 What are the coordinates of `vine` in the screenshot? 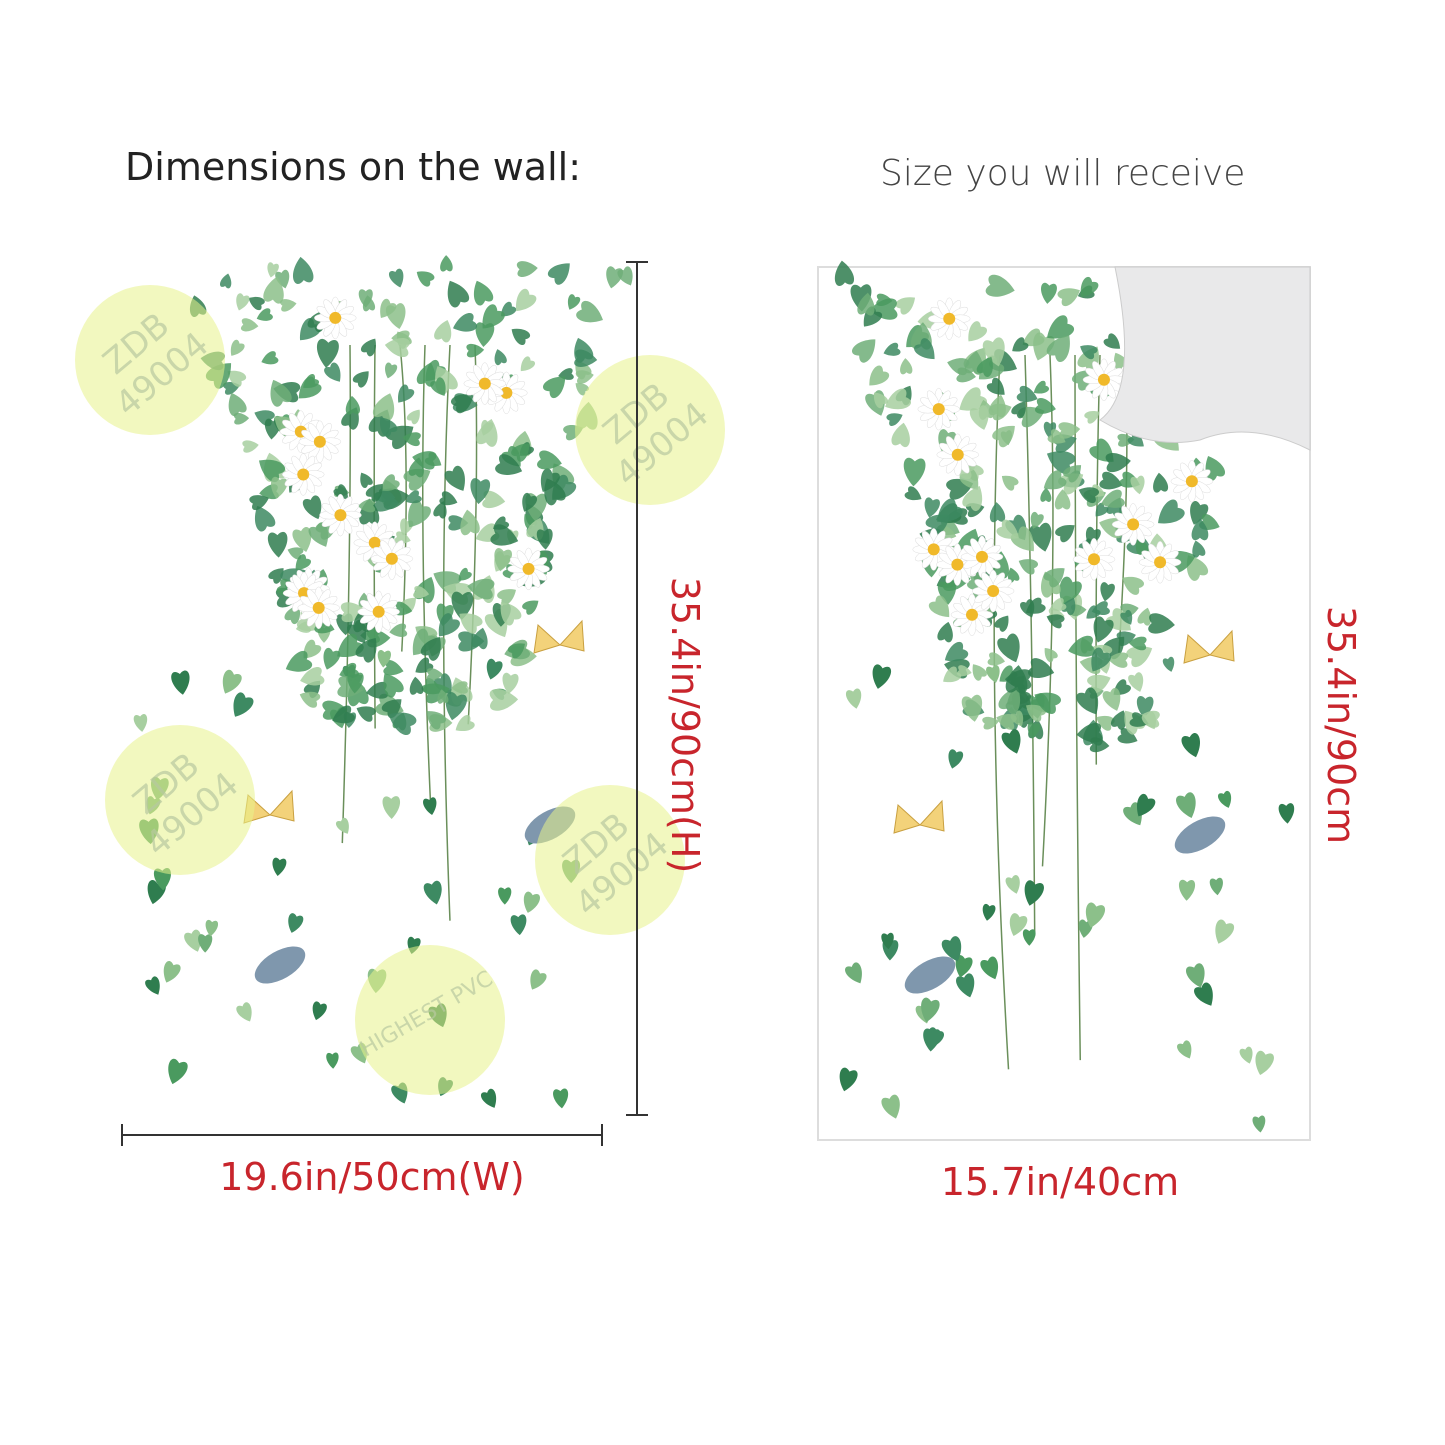 It's located at (1078, 707).